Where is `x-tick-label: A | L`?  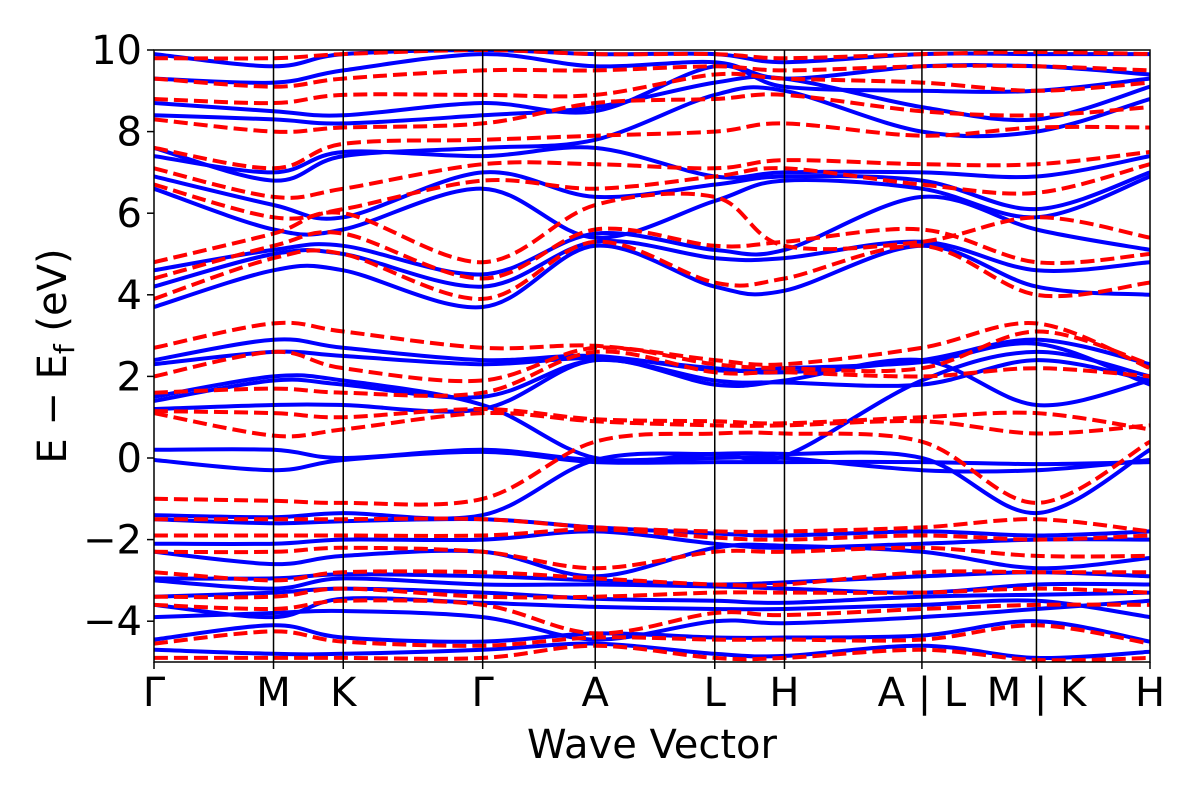 x-tick-label: A | L is located at coordinates (922, 693).